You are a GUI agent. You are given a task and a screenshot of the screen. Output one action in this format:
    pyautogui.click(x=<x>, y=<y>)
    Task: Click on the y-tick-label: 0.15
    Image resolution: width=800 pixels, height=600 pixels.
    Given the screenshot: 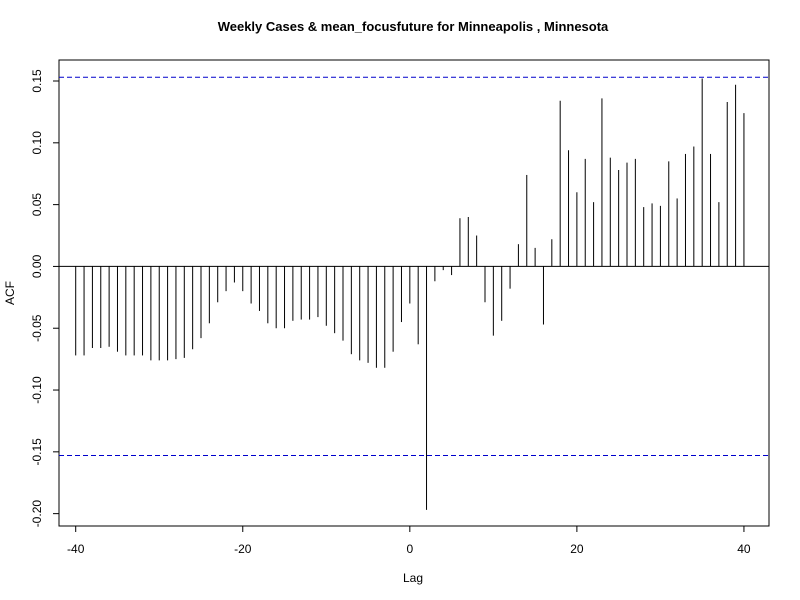 What is the action you would take?
    pyautogui.click(x=37, y=81)
    